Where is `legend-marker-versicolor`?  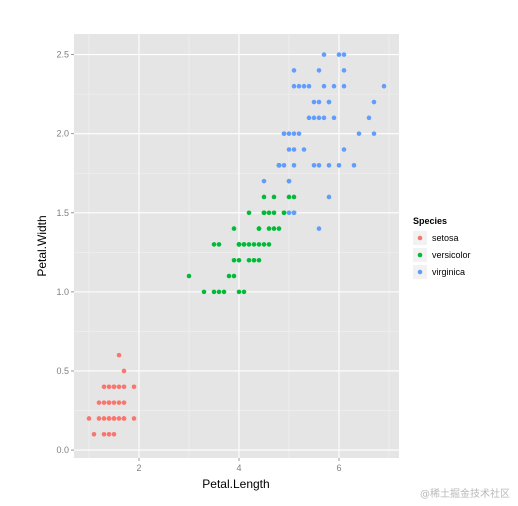
legend-marker-versicolor is located at coordinates (420, 255).